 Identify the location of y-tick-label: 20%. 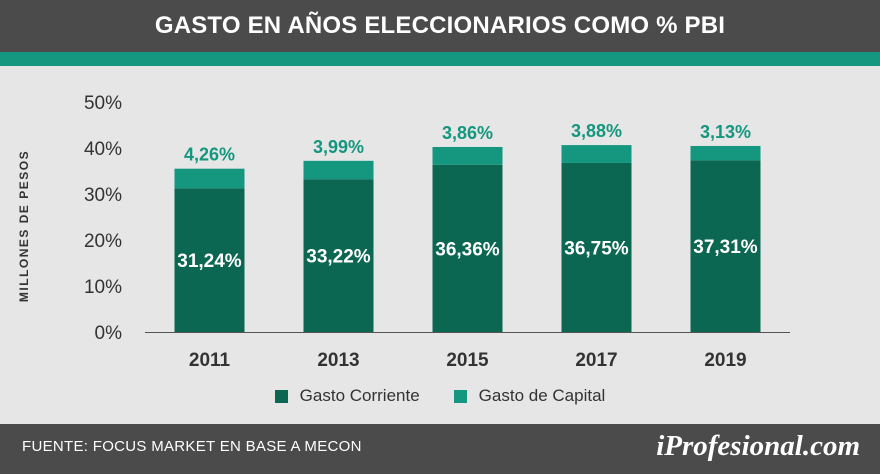
(103, 241).